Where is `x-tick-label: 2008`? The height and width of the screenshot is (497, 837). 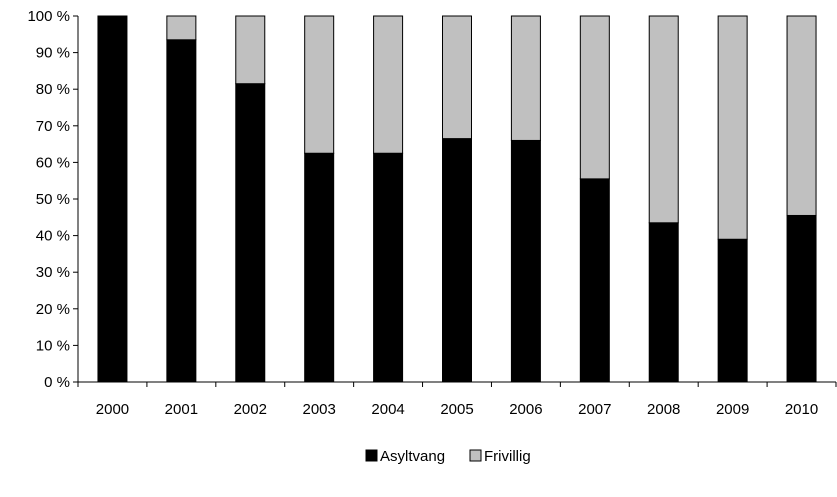
x-tick-label: 2008 is located at coordinates (663, 409).